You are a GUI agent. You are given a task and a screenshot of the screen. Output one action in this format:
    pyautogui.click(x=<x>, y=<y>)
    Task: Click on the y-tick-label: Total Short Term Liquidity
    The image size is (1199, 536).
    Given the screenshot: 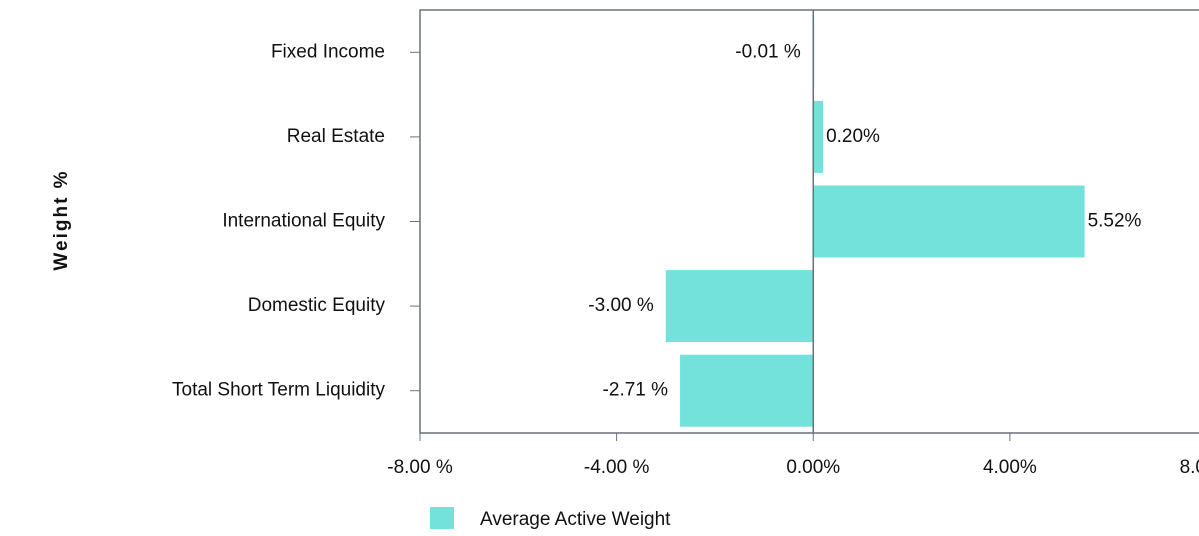 What is the action you would take?
    pyautogui.click(x=278, y=390)
    